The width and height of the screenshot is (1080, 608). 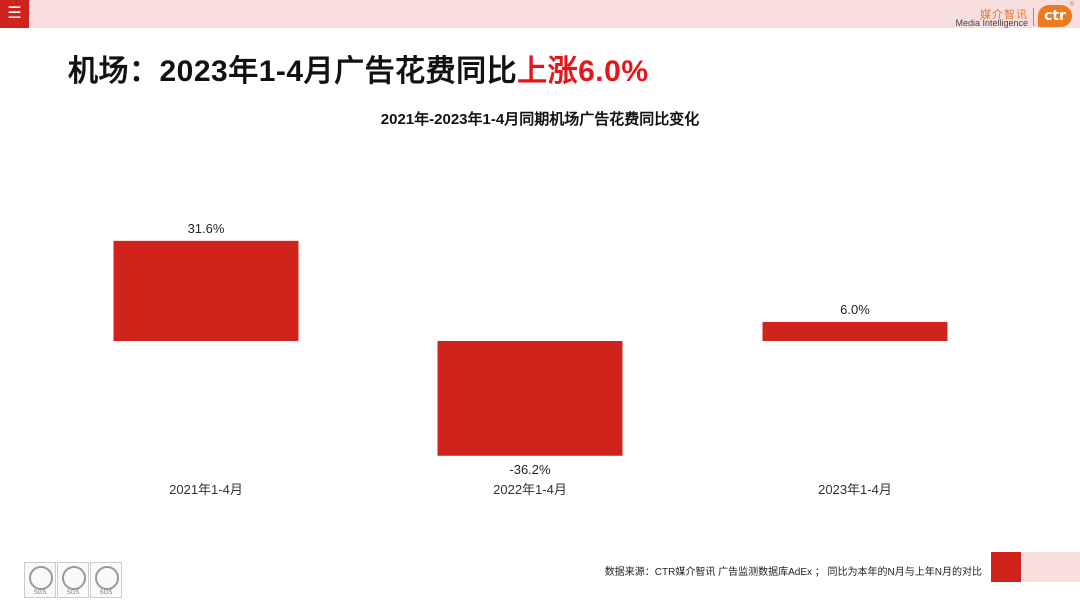 I want to click on hamburger-icon: ☰, so click(x=14, y=13).